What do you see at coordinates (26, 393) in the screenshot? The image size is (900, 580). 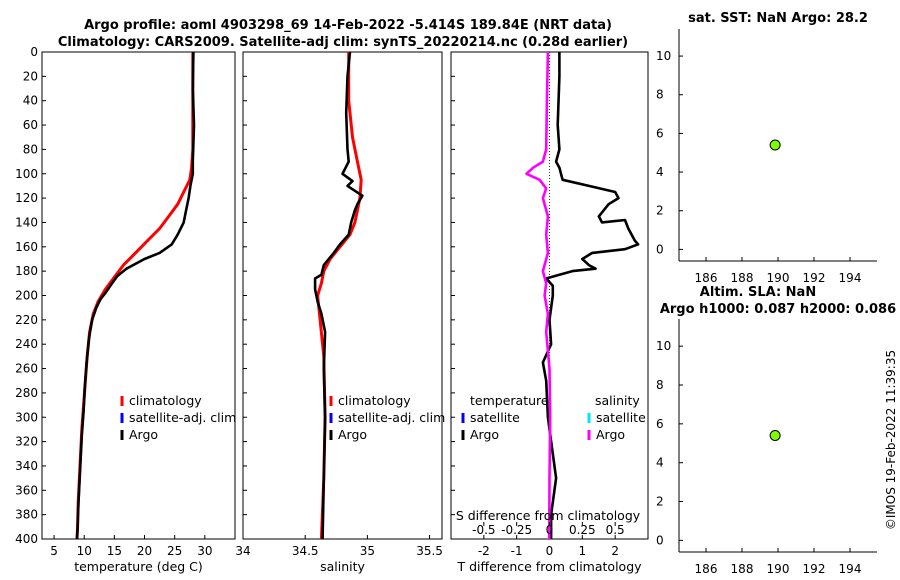 I see `depth-tick-label: 280` at bounding box center [26, 393].